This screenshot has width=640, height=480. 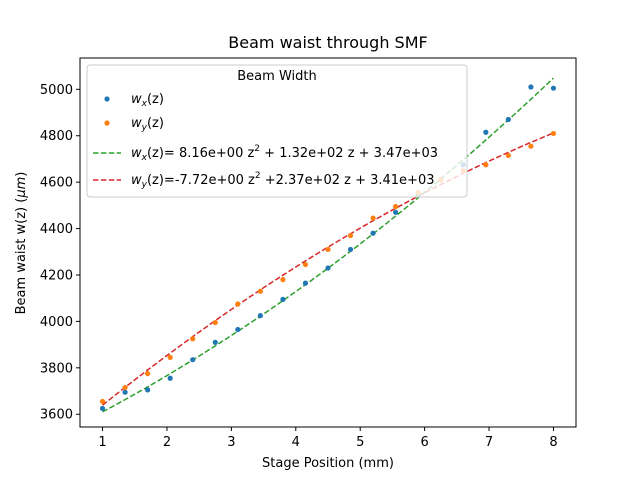 What do you see at coordinates (102, 442) in the screenshot?
I see `x-tick-label: 1` at bounding box center [102, 442].